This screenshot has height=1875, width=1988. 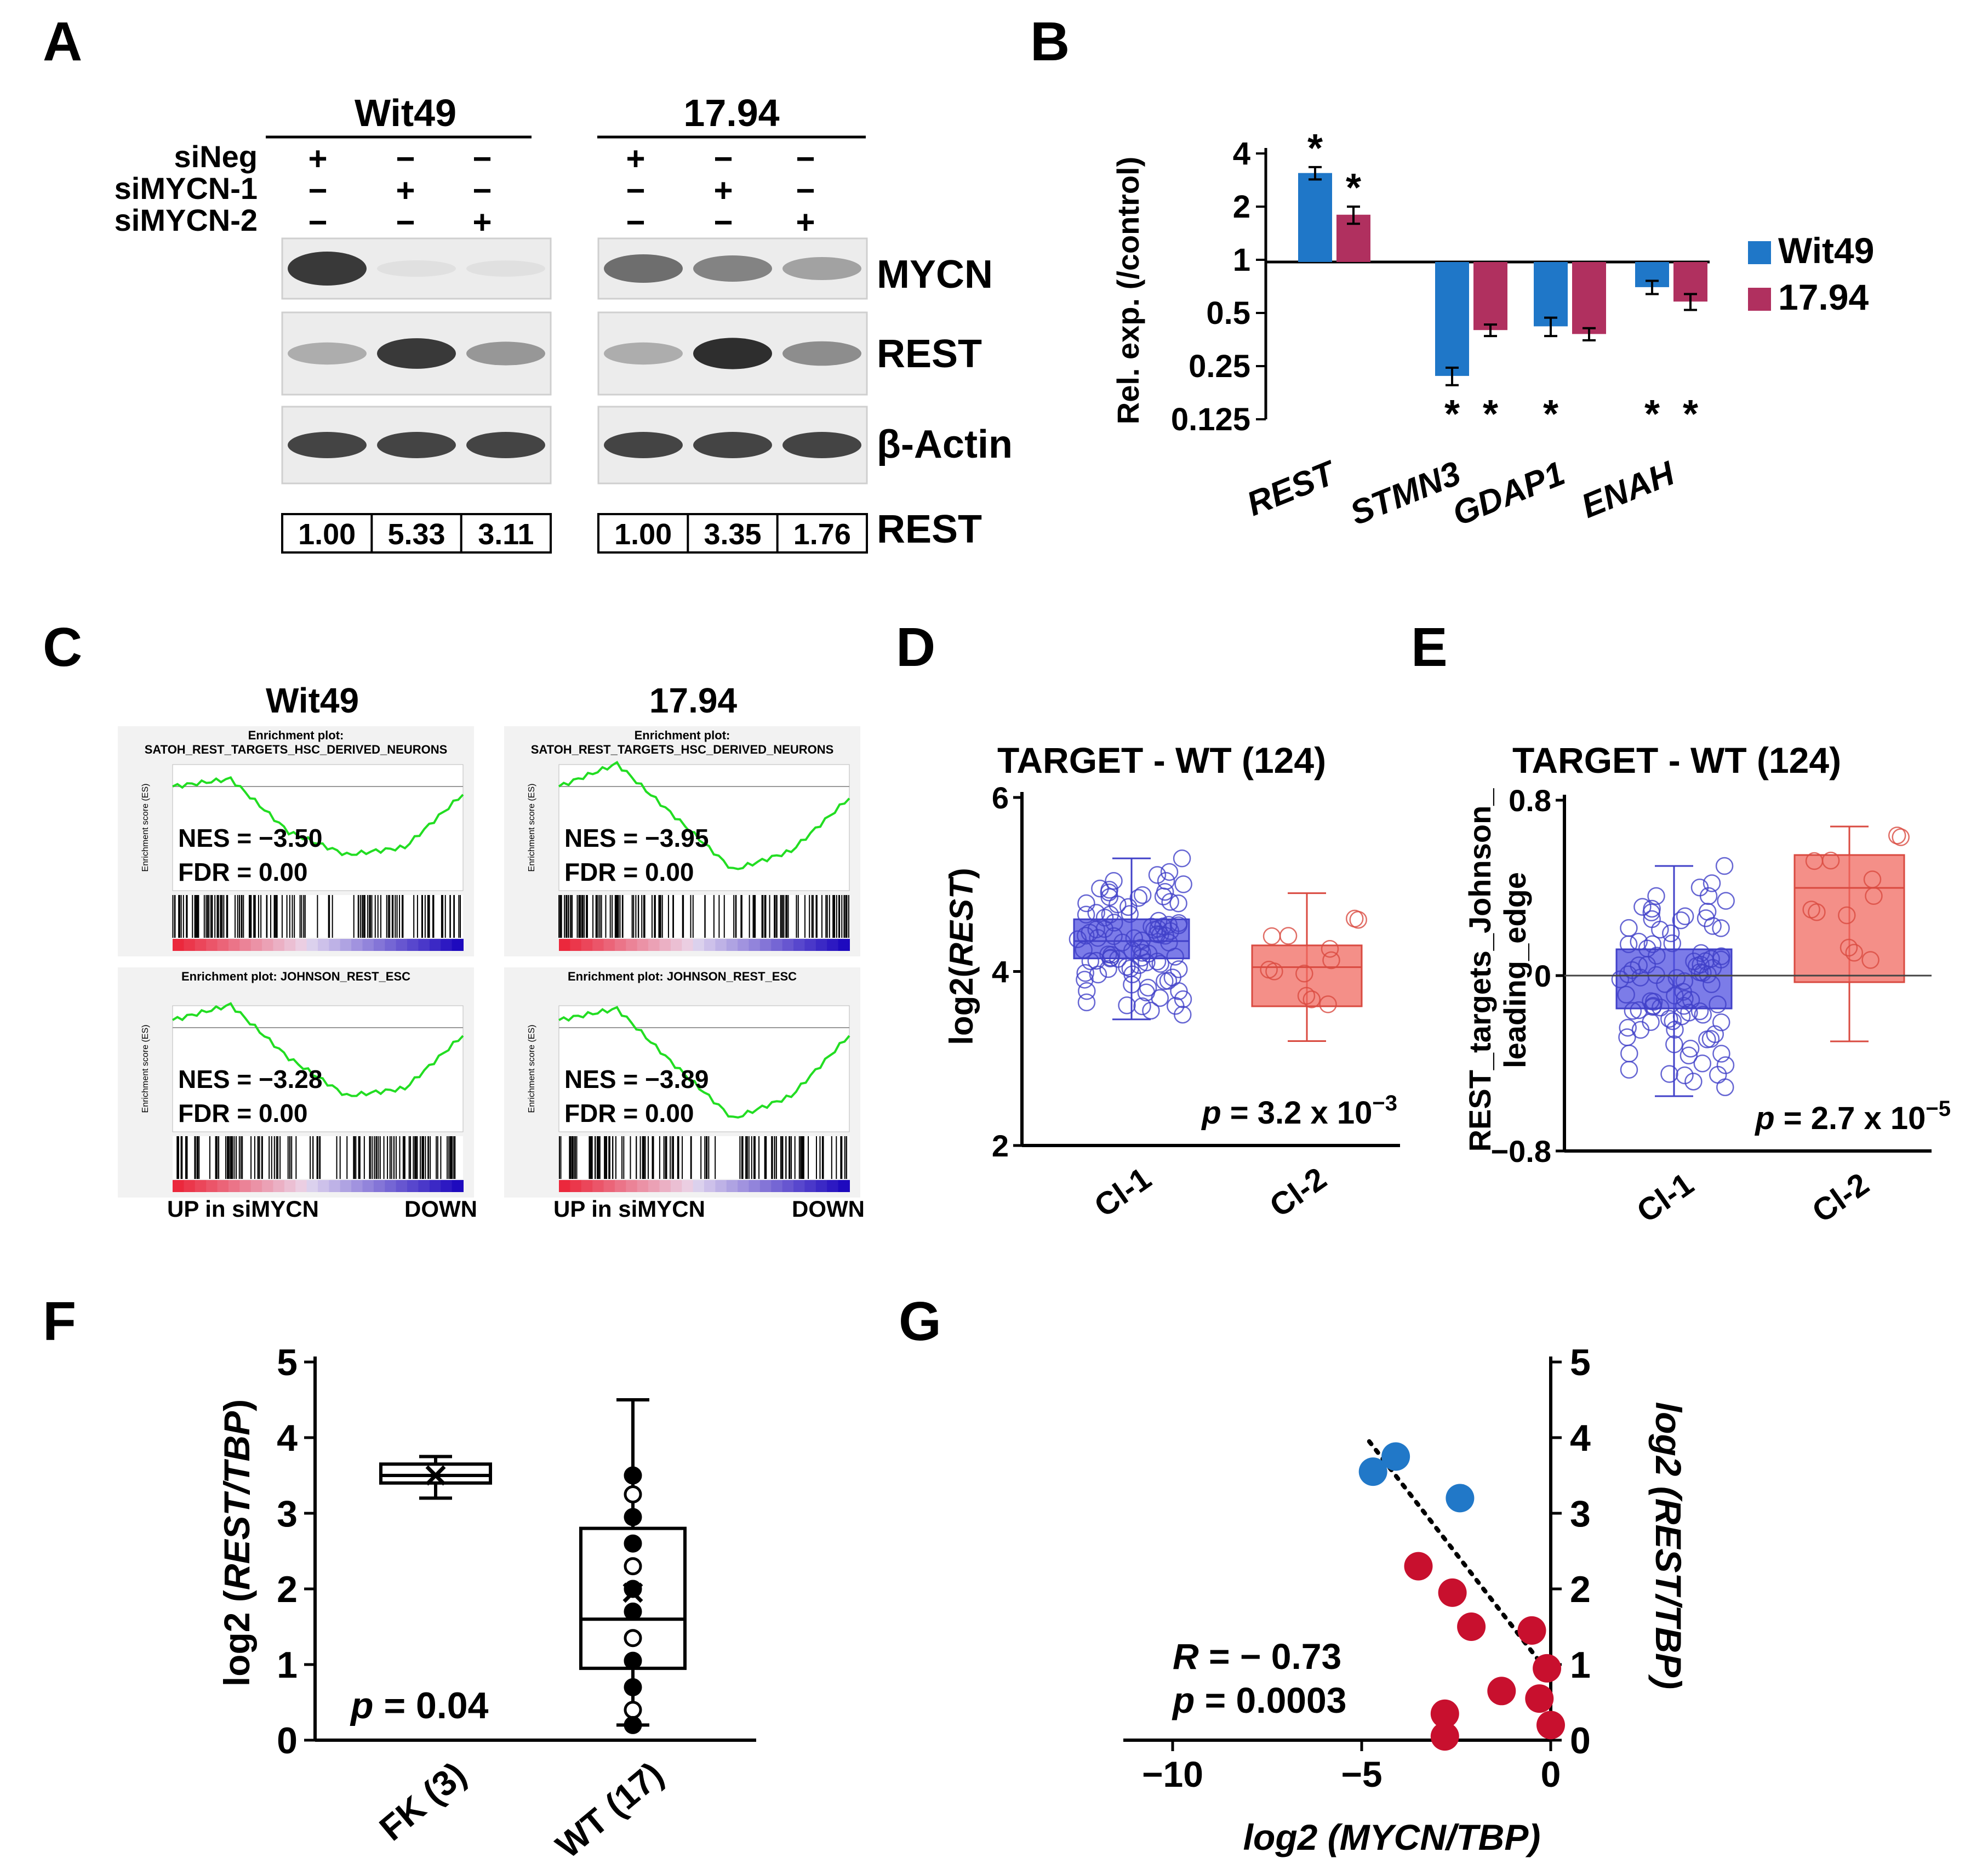 What do you see at coordinates (1001, 1146) in the screenshot?
I see `y-tick-label: 2` at bounding box center [1001, 1146].